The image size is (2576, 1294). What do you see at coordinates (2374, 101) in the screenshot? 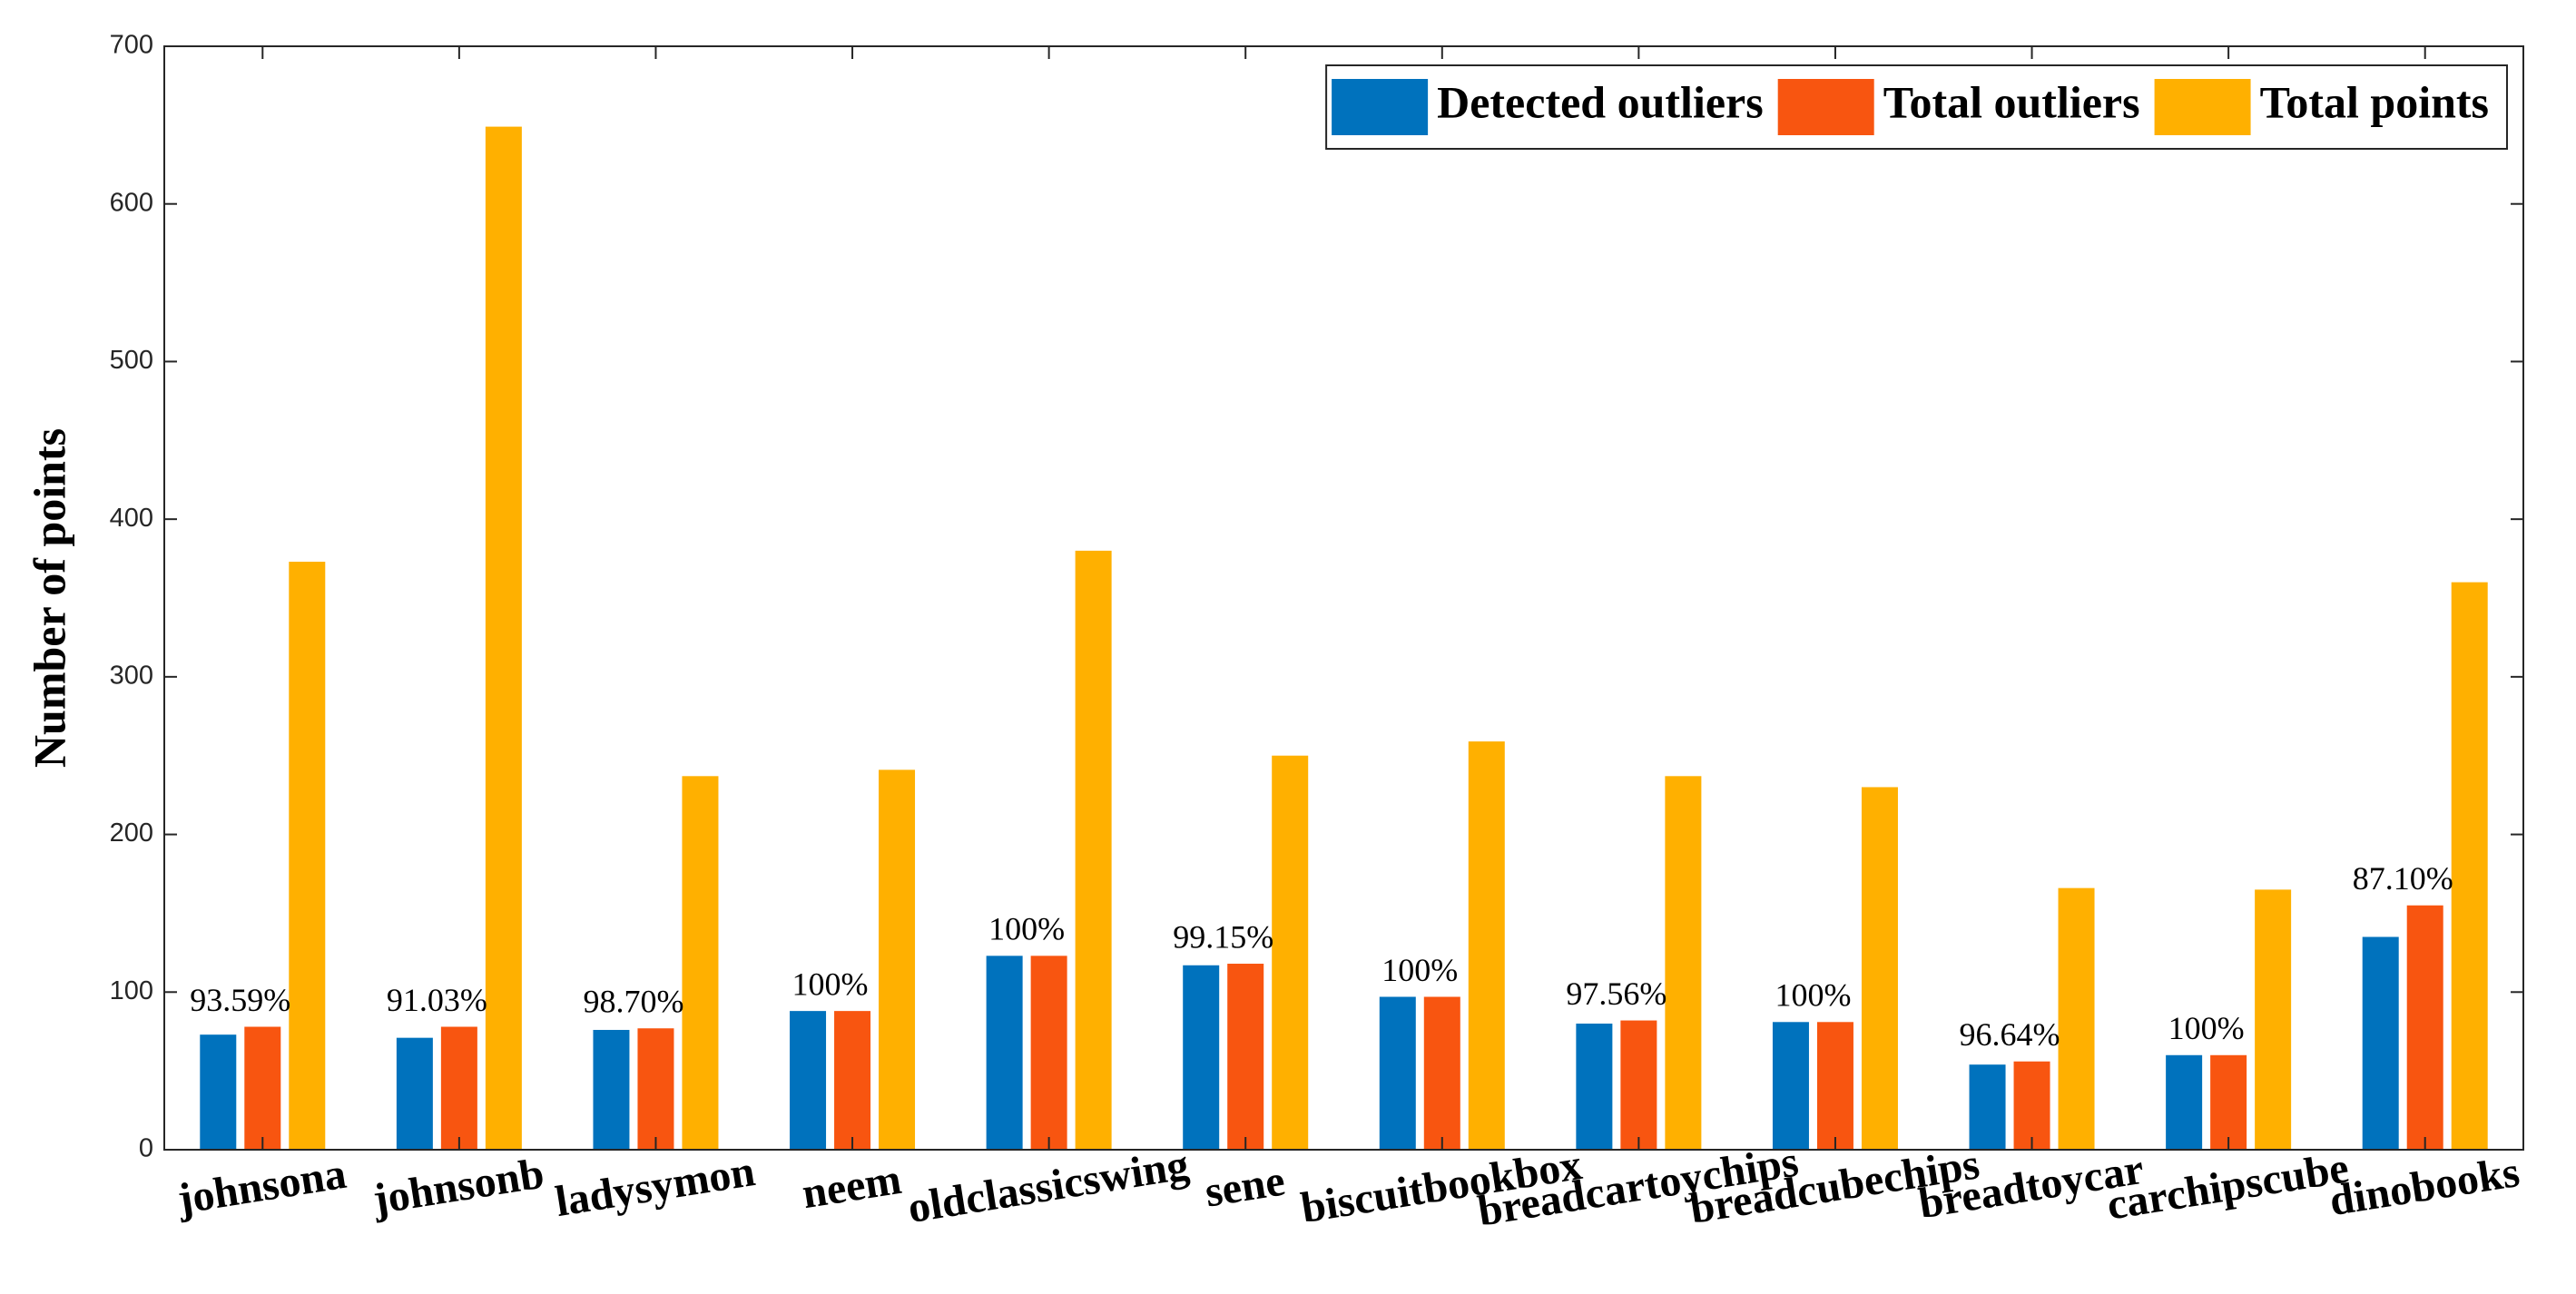
I see `legend-label: Total points` at bounding box center [2374, 101].